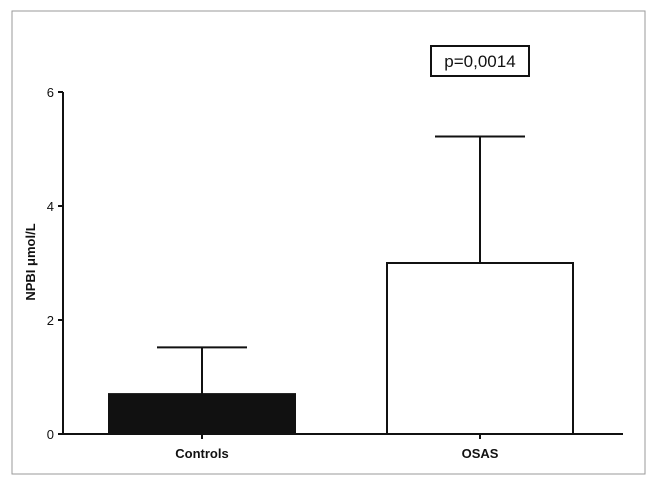  I want to click on annotation-text: p=0,0014, so click(479, 61).